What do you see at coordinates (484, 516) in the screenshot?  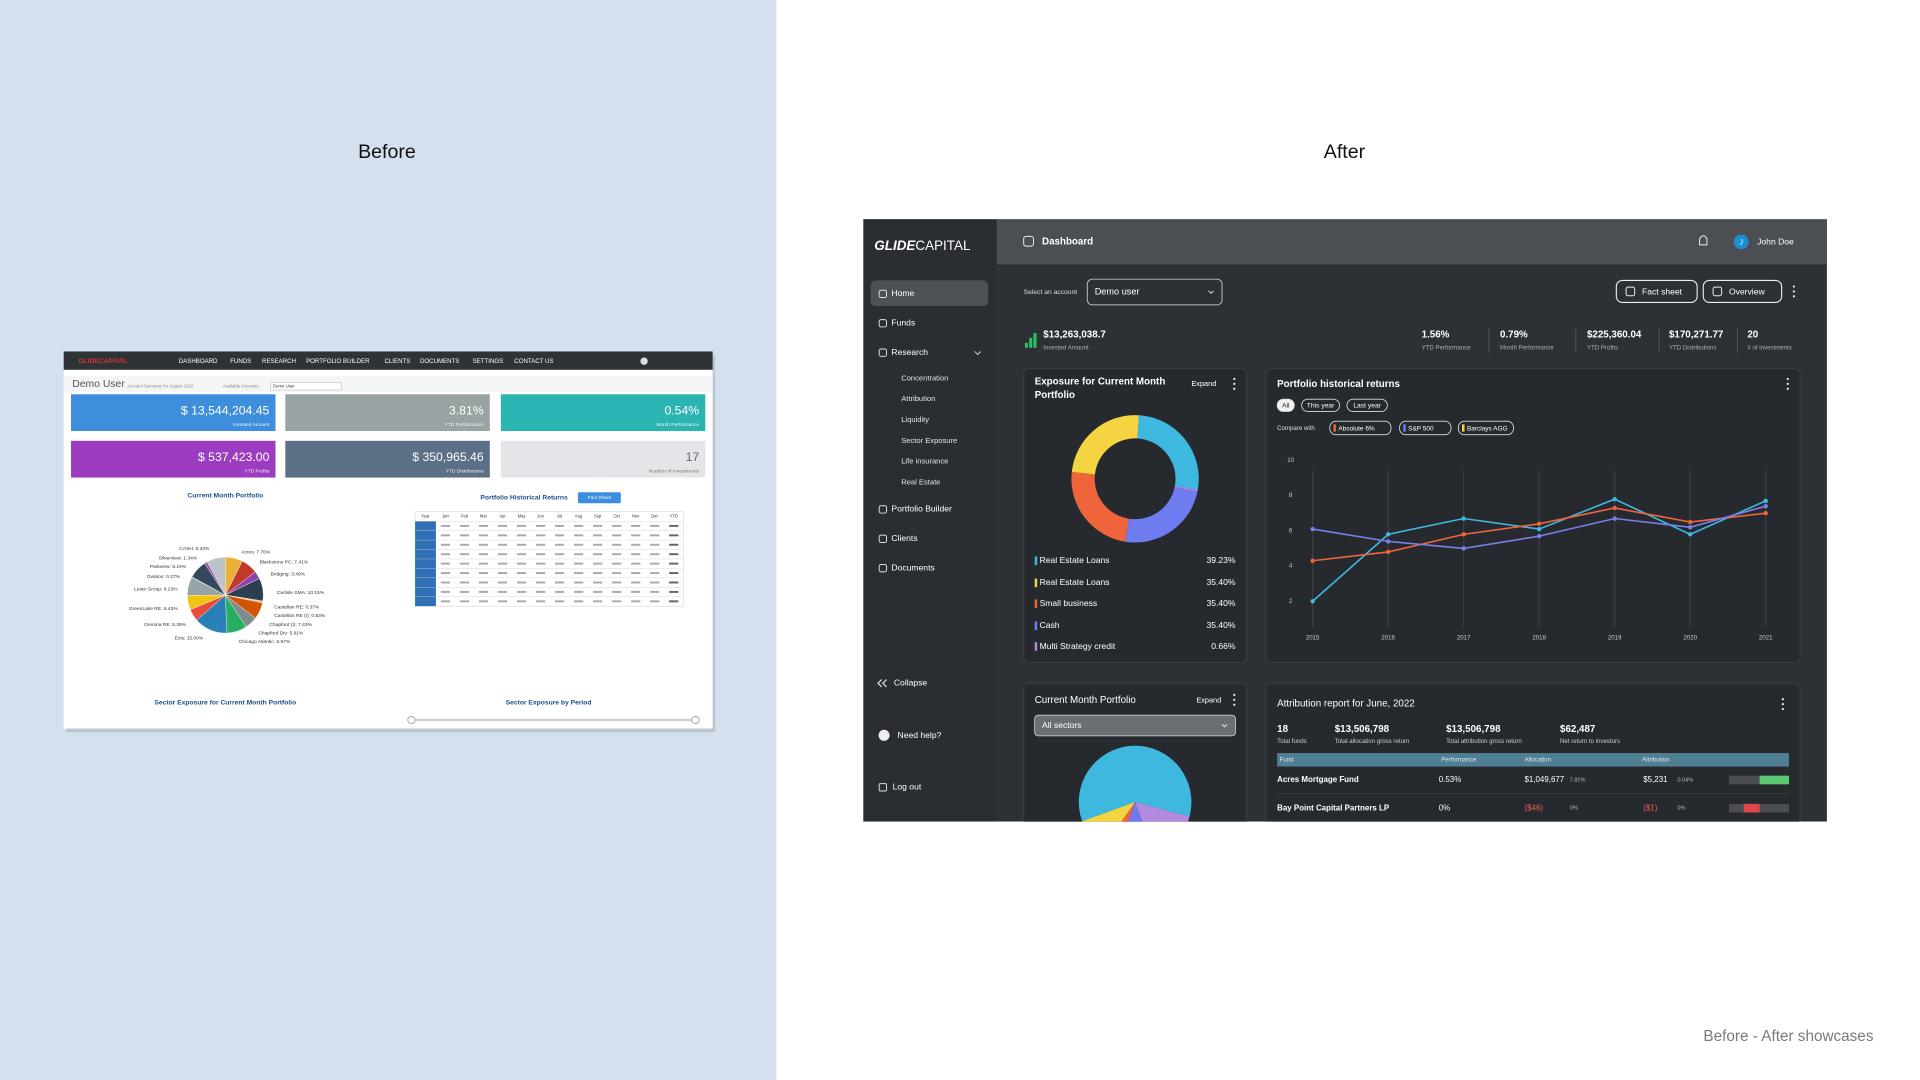 I see `table-header: Mar` at bounding box center [484, 516].